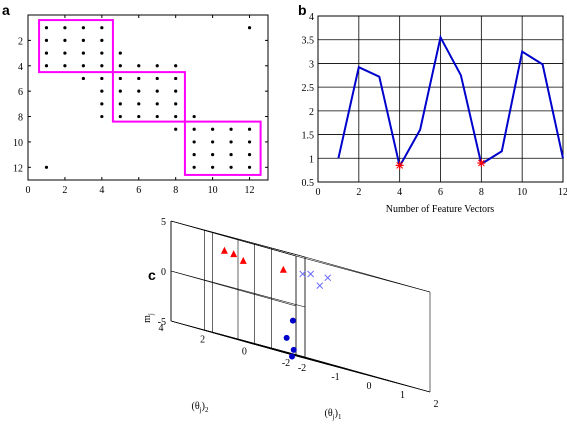  I want to click on panel-b-ytick-label: 2, so click(311, 112).